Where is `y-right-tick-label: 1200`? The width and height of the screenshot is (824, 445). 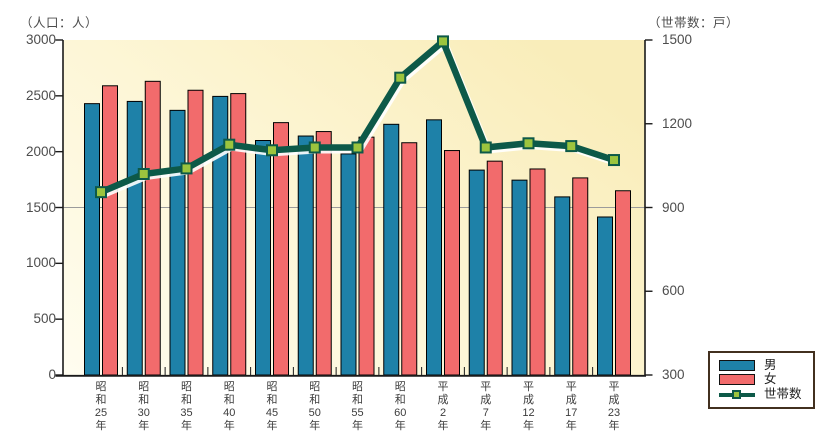 y-right-tick-label: 1200 is located at coordinates (677, 123).